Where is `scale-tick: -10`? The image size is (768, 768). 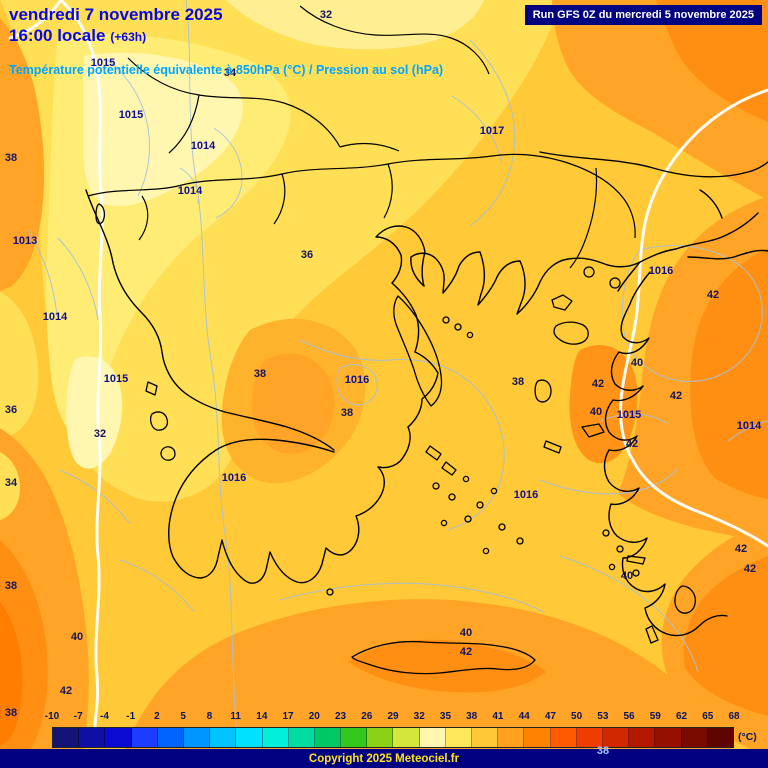
scale-tick: -10 is located at coordinates (52, 716).